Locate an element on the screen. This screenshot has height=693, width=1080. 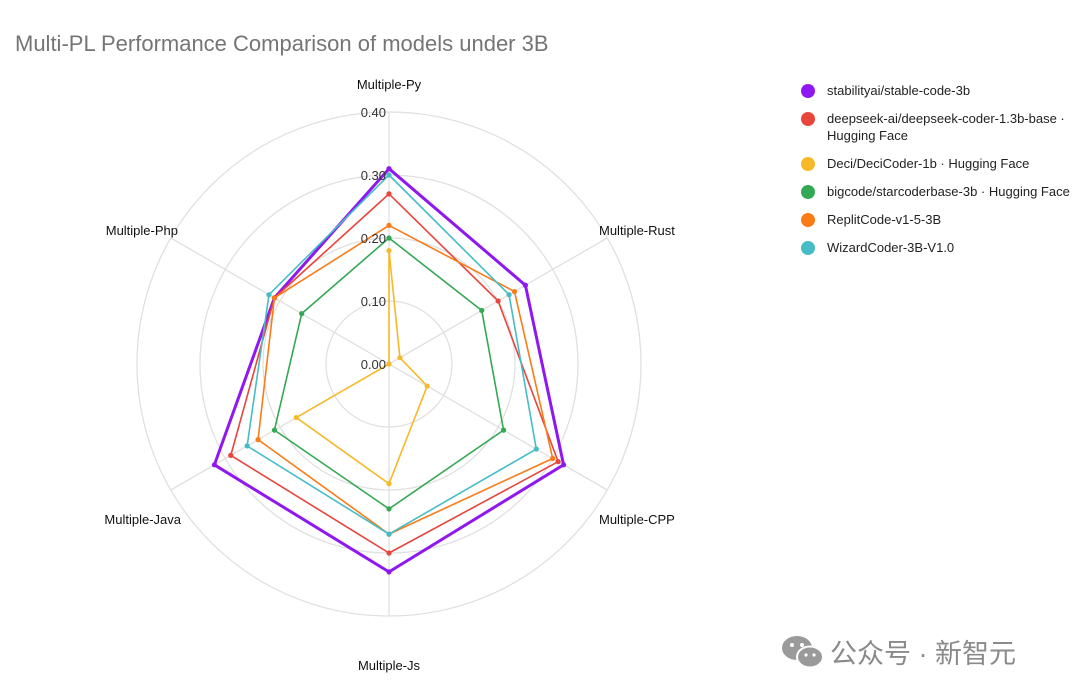
axis-label: Multiple-Php is located at coordinates (142, 230).